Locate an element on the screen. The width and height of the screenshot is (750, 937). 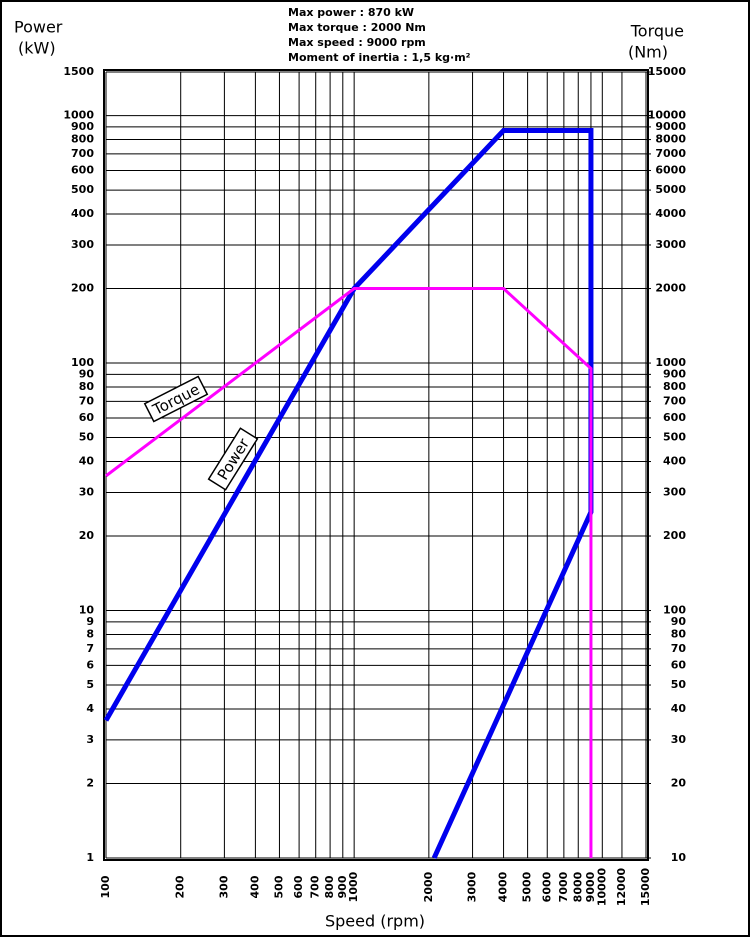
y2-tick-label: 100 is located at coordinates (674, 610).